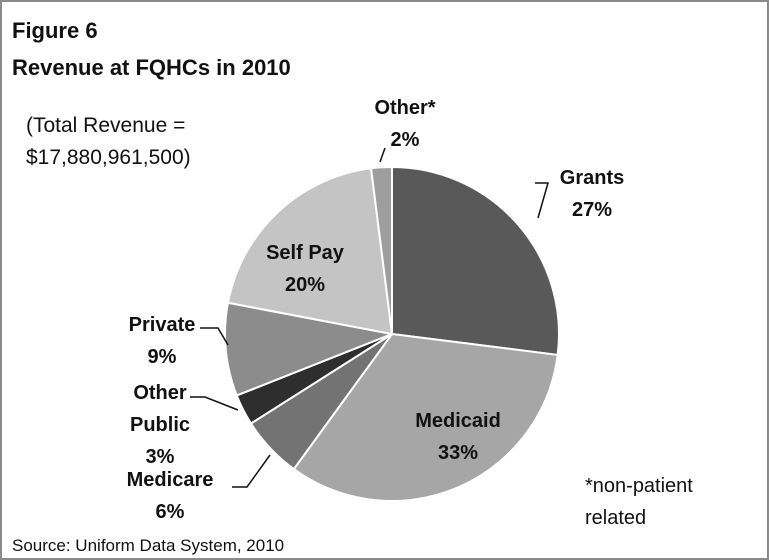 Image resolution: width=769 pixels, height=560 pixels. Describe the element at coordinates (160, 457) in the screenshot. I see `value-label: 3%` at that location.